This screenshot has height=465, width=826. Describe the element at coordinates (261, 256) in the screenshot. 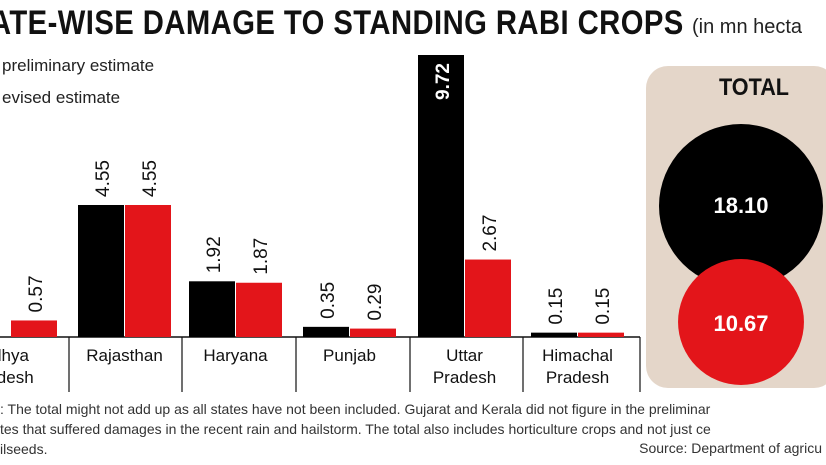

I see `data-label: 1.87` at that location.